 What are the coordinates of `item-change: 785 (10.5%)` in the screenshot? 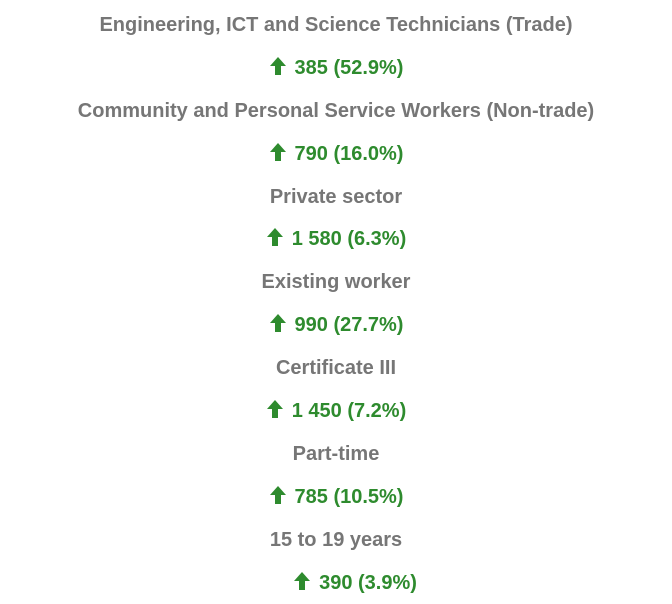 It's located at (336, 497).